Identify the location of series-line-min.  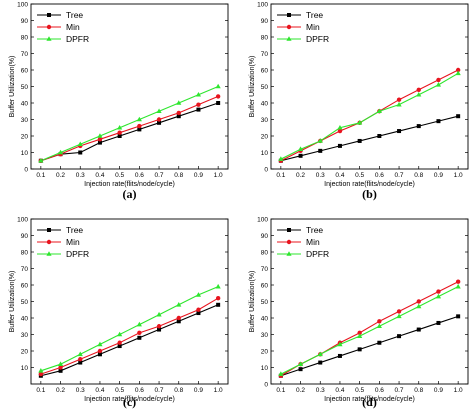
(129, 336).